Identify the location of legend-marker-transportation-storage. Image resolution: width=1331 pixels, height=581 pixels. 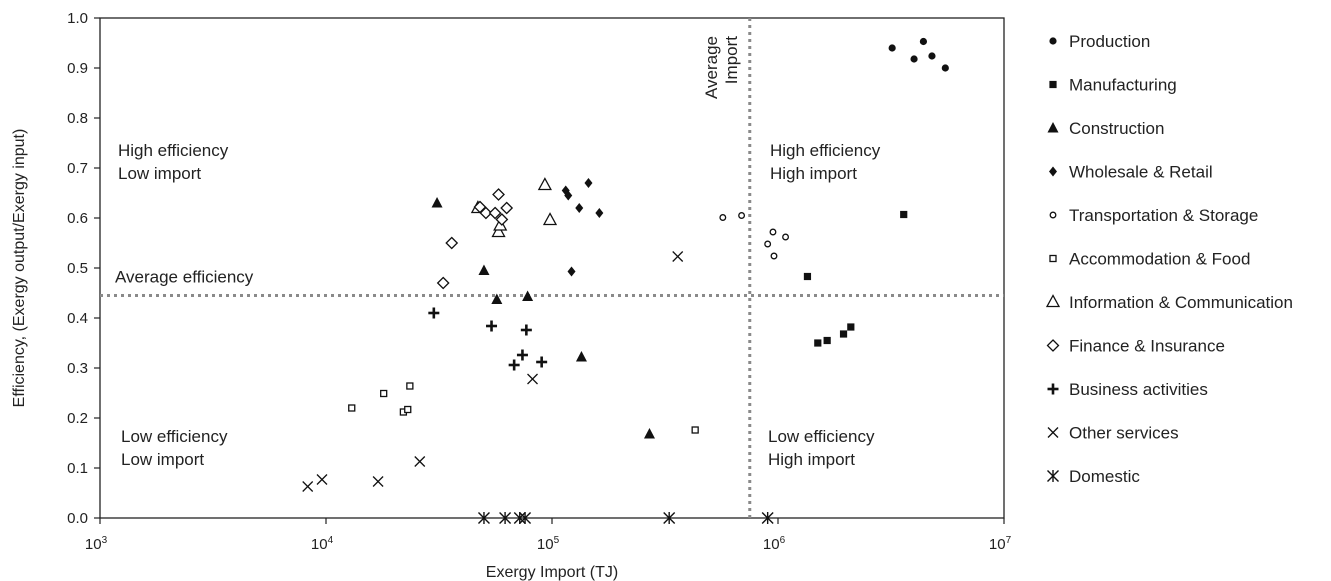
(1053, 215).